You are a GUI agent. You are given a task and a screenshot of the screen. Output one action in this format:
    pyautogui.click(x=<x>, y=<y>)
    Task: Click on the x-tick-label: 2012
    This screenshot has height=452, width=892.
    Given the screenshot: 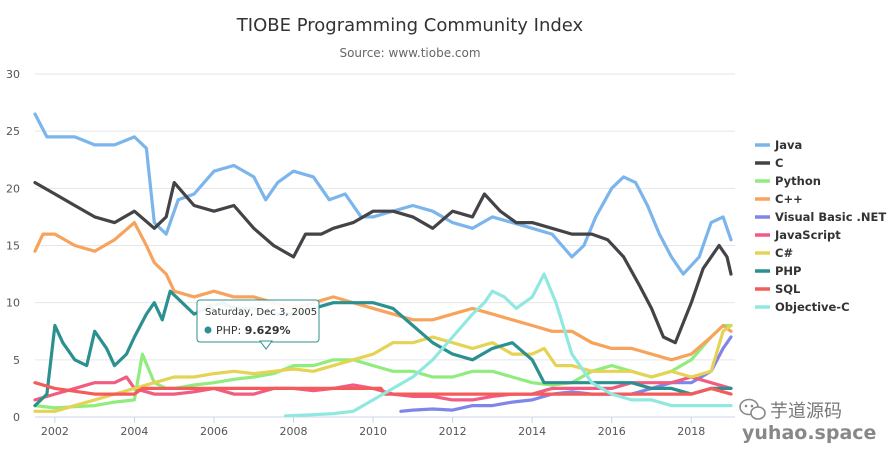 What is the action you would take?
    pyautogui.click(x=453, y=431)
    